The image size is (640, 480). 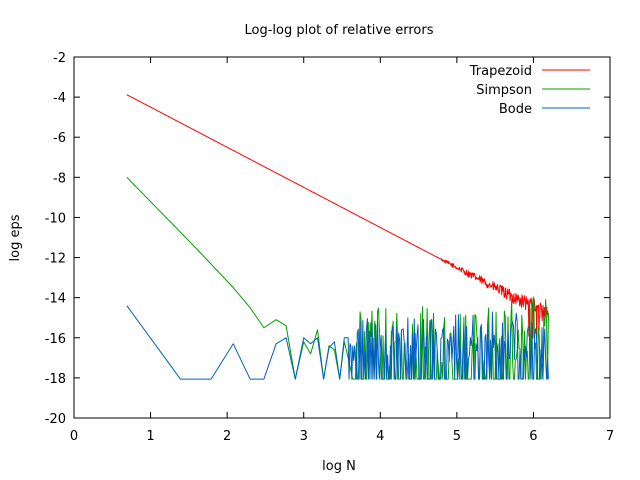 I want to click on legend-label-simpson: Simpson, so click(x=504, y=90).